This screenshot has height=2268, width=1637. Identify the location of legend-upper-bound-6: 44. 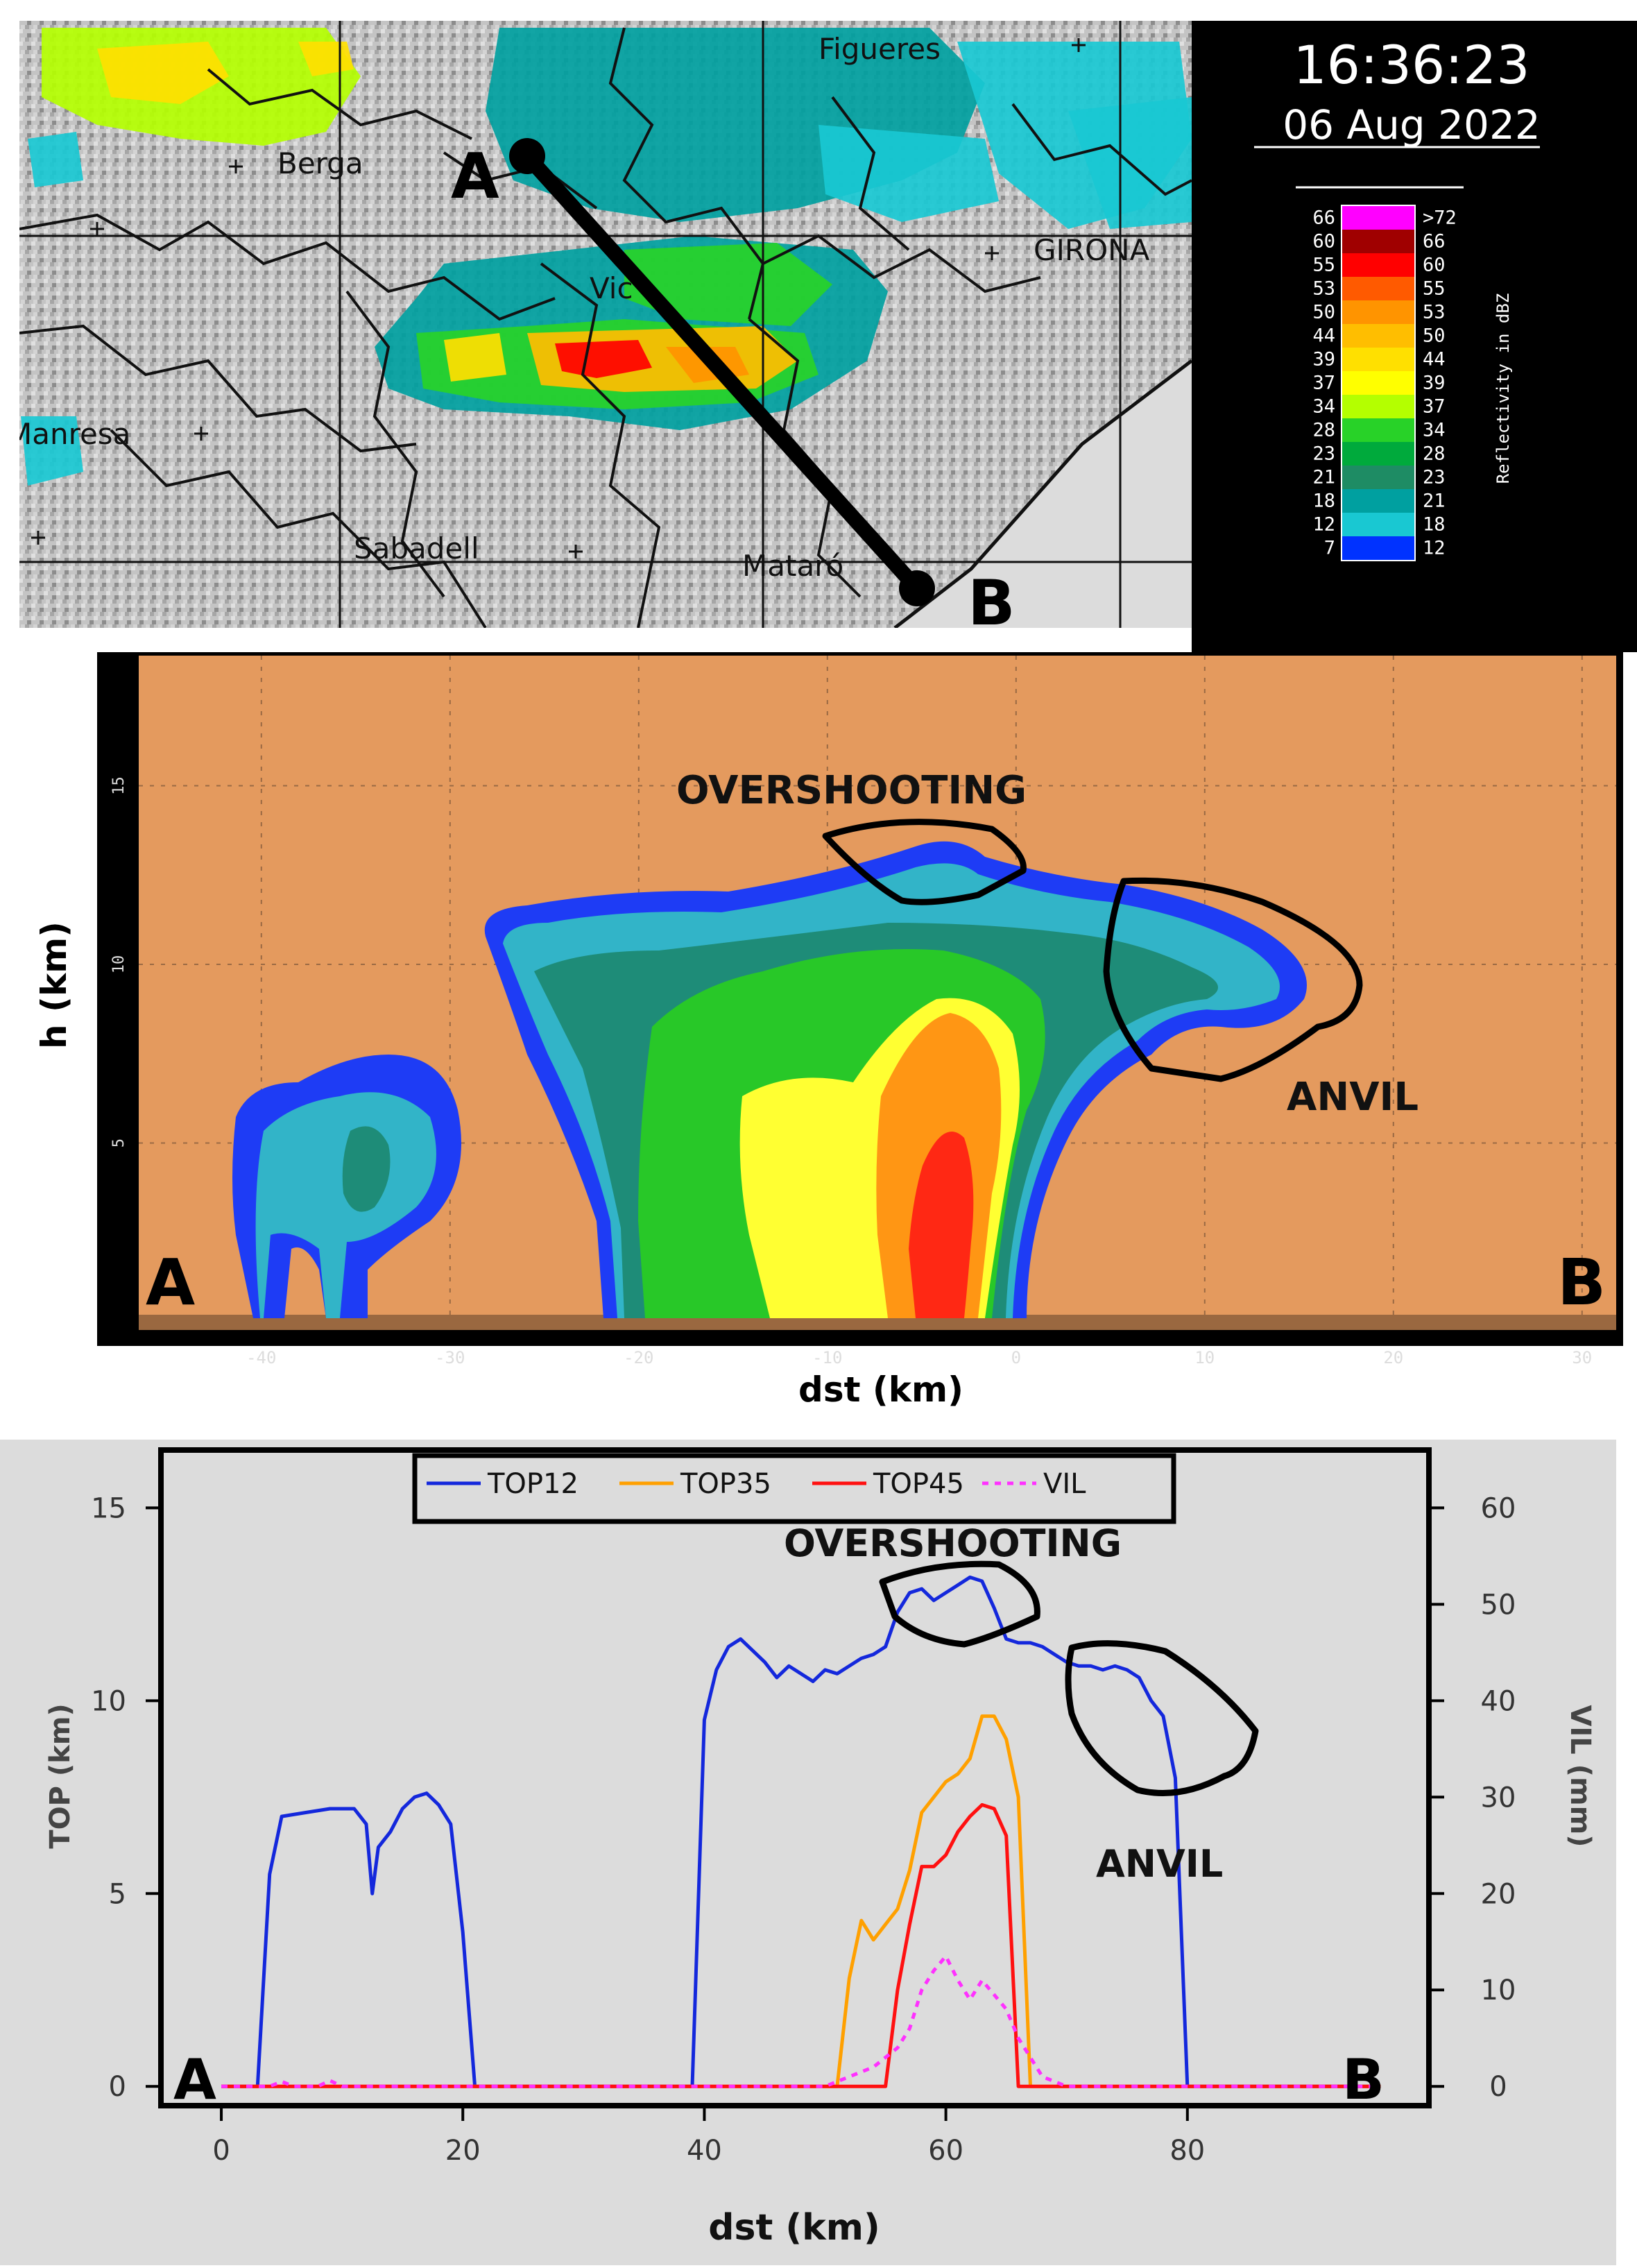
(1434, 359).